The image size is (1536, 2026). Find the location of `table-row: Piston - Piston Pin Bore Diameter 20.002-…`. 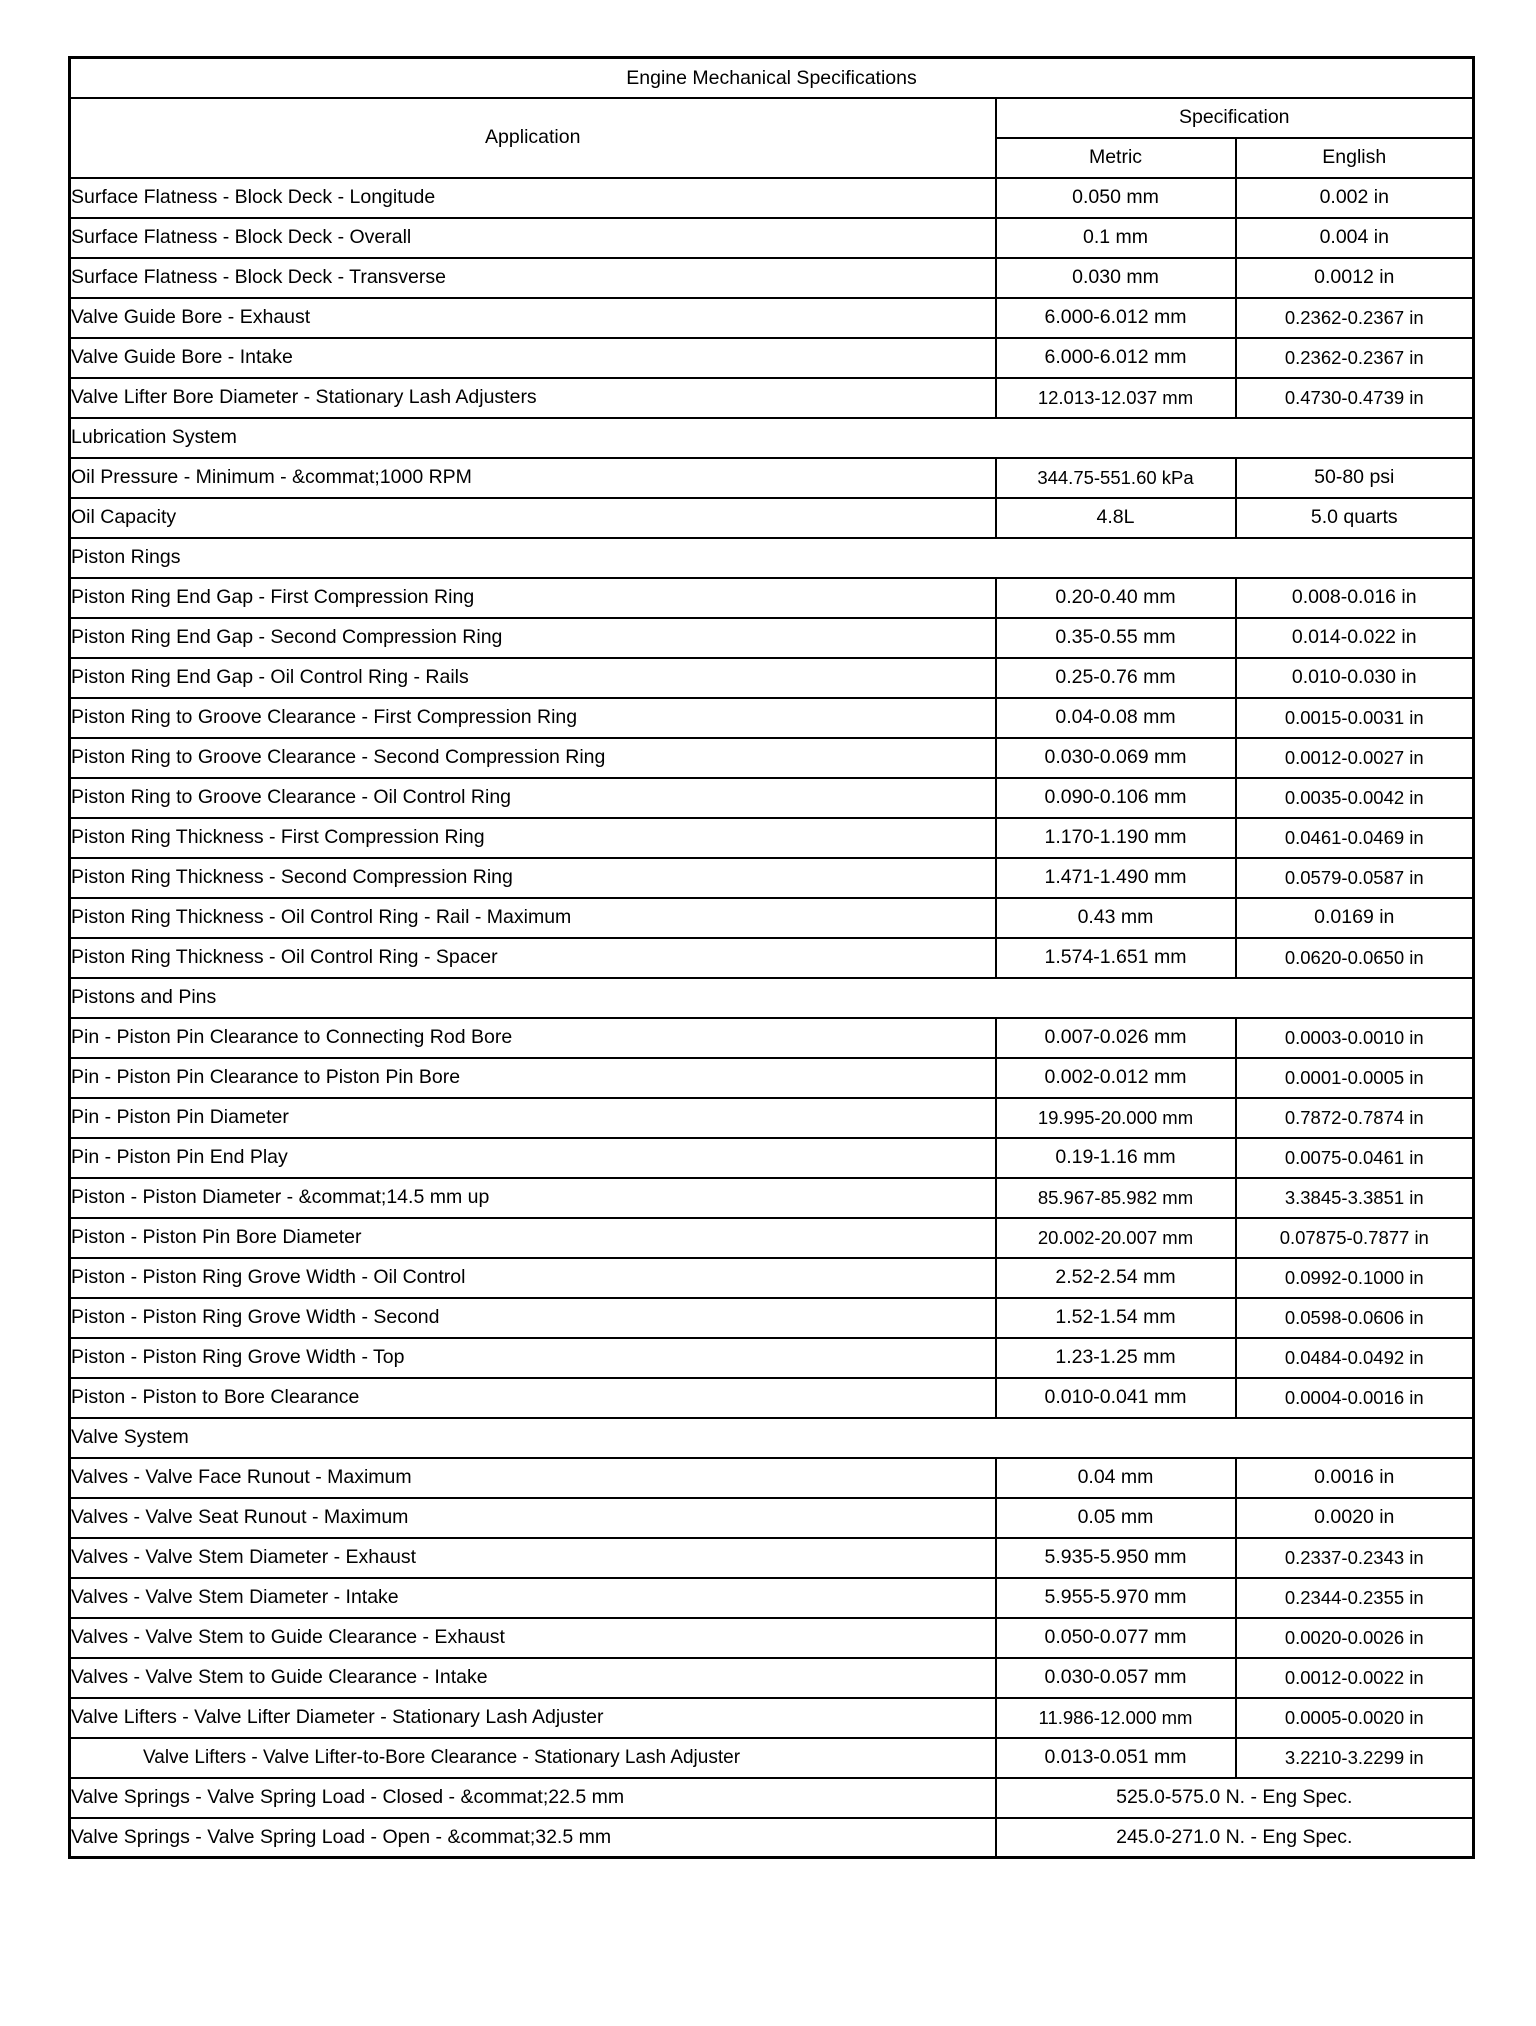

table-row: Piston - Piston Pin Bore Diameter 20.002-… is located at coordinates (771, 1237).